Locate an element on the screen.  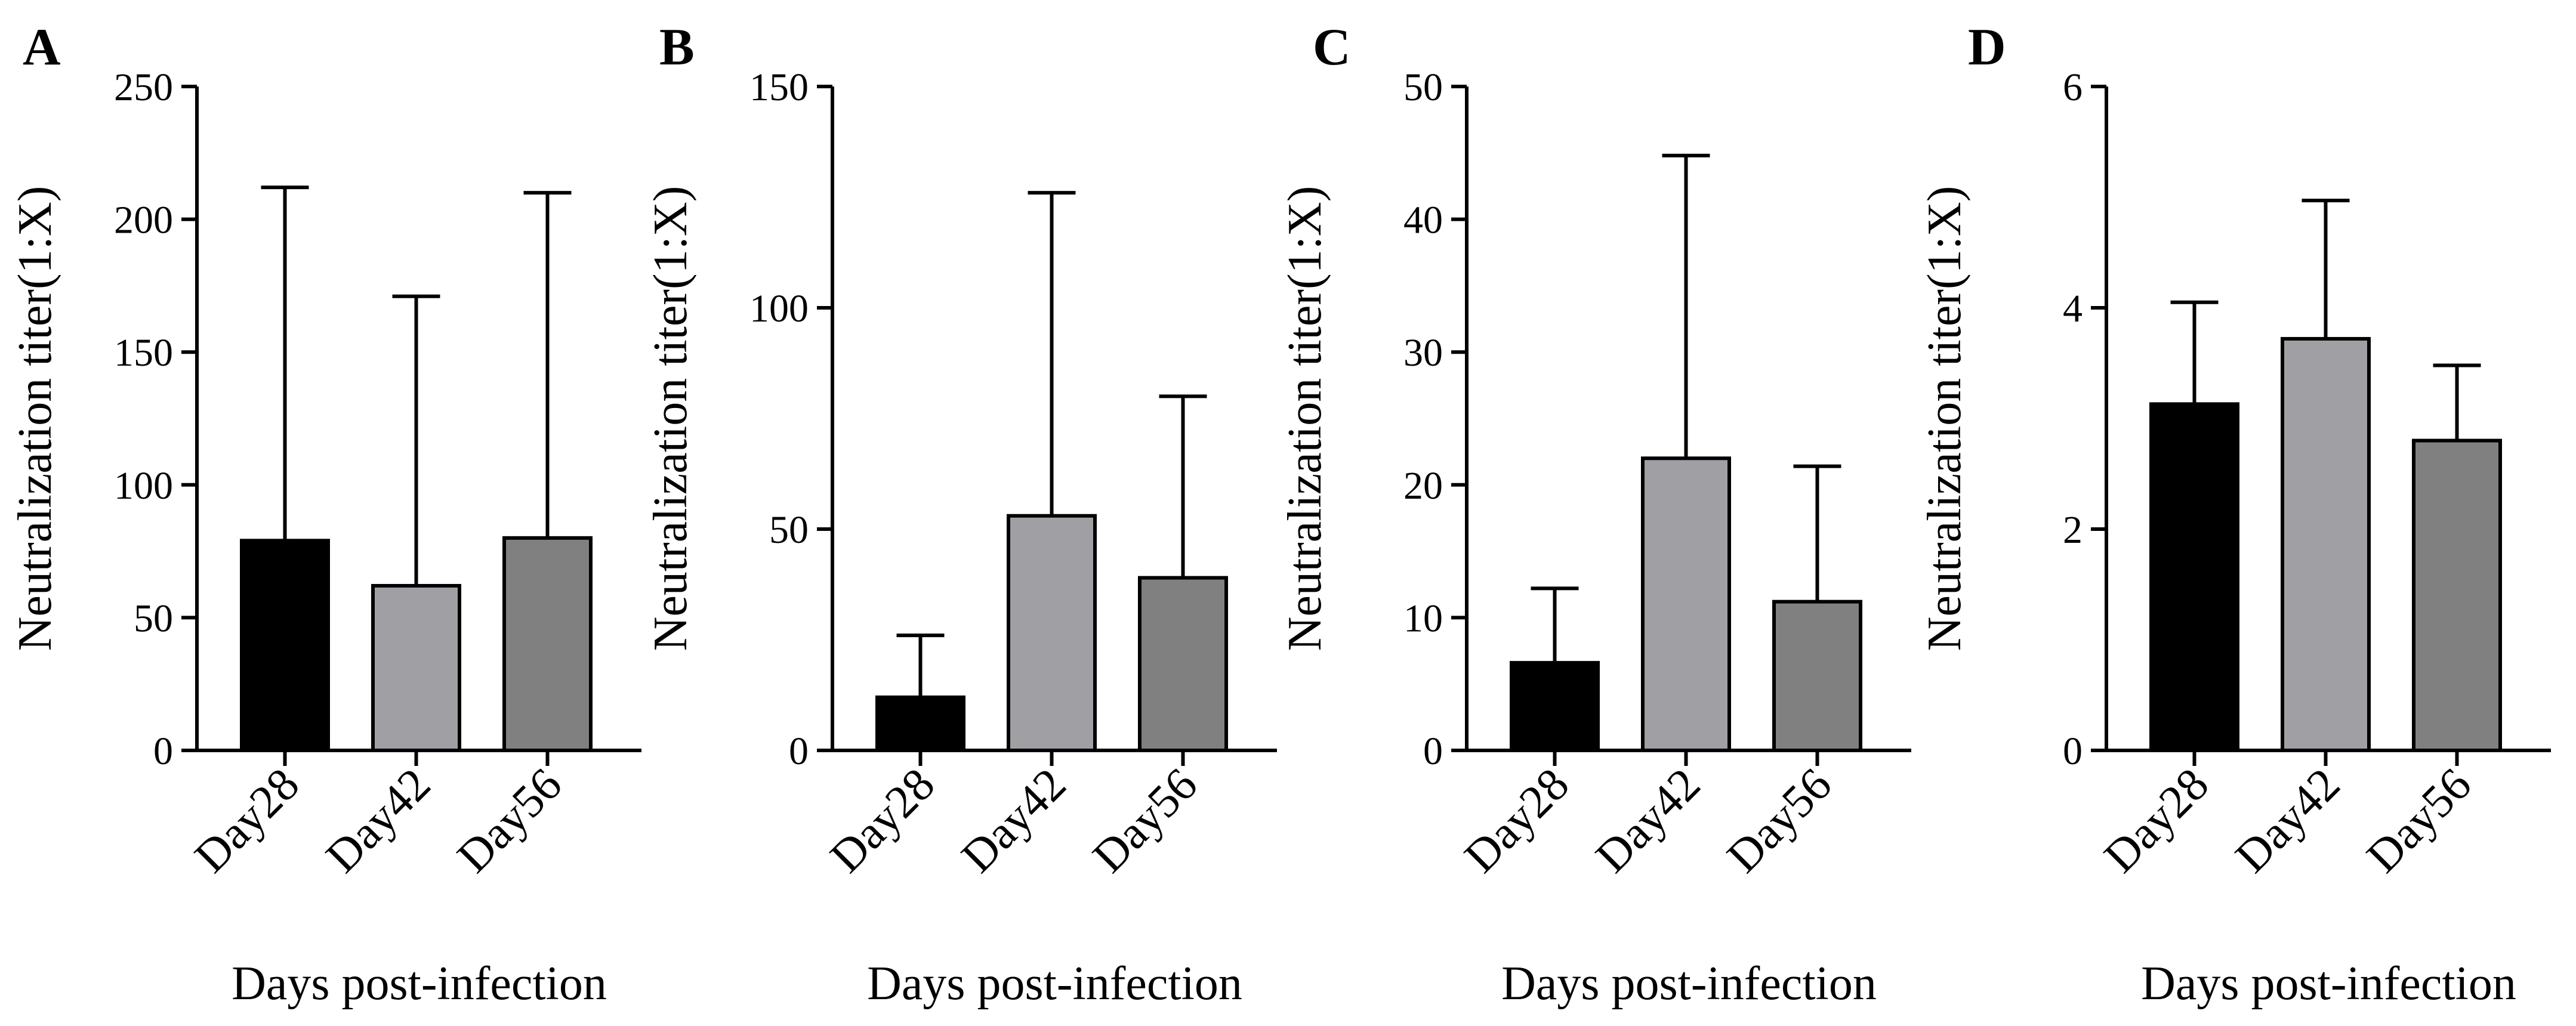
y-tick-label: 6 is located at coordinates (2073, 87).